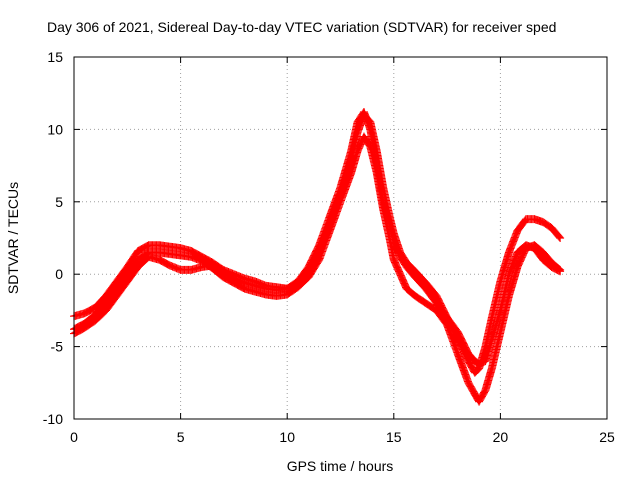  Describe the element at coordinates (55, 57) in the screenshot. I see `y-tick-label: 15` at that location.